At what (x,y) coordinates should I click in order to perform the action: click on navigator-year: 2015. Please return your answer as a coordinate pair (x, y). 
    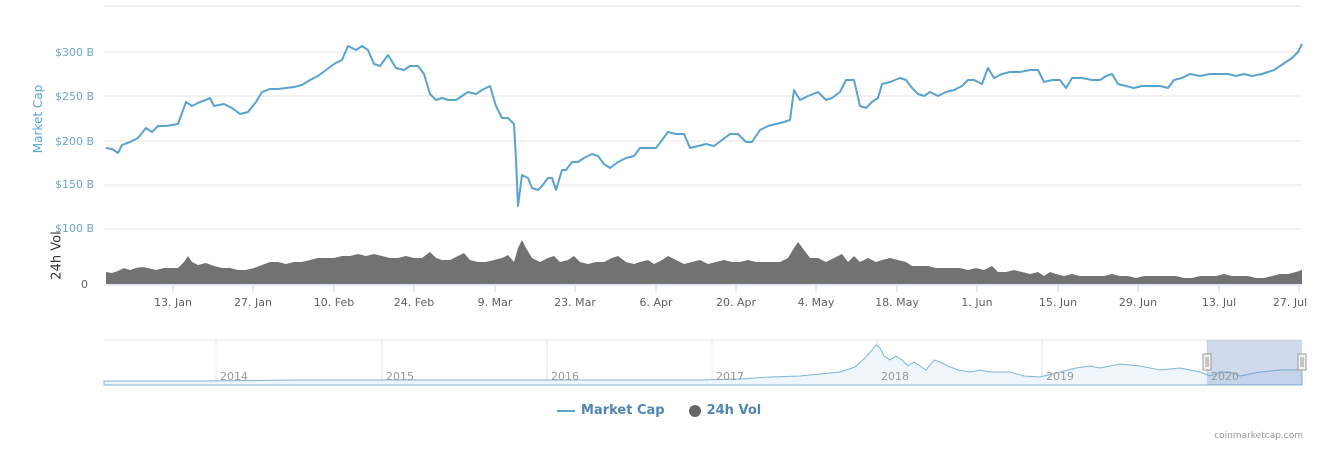
    Looking at the image, I should click on (400, 376).